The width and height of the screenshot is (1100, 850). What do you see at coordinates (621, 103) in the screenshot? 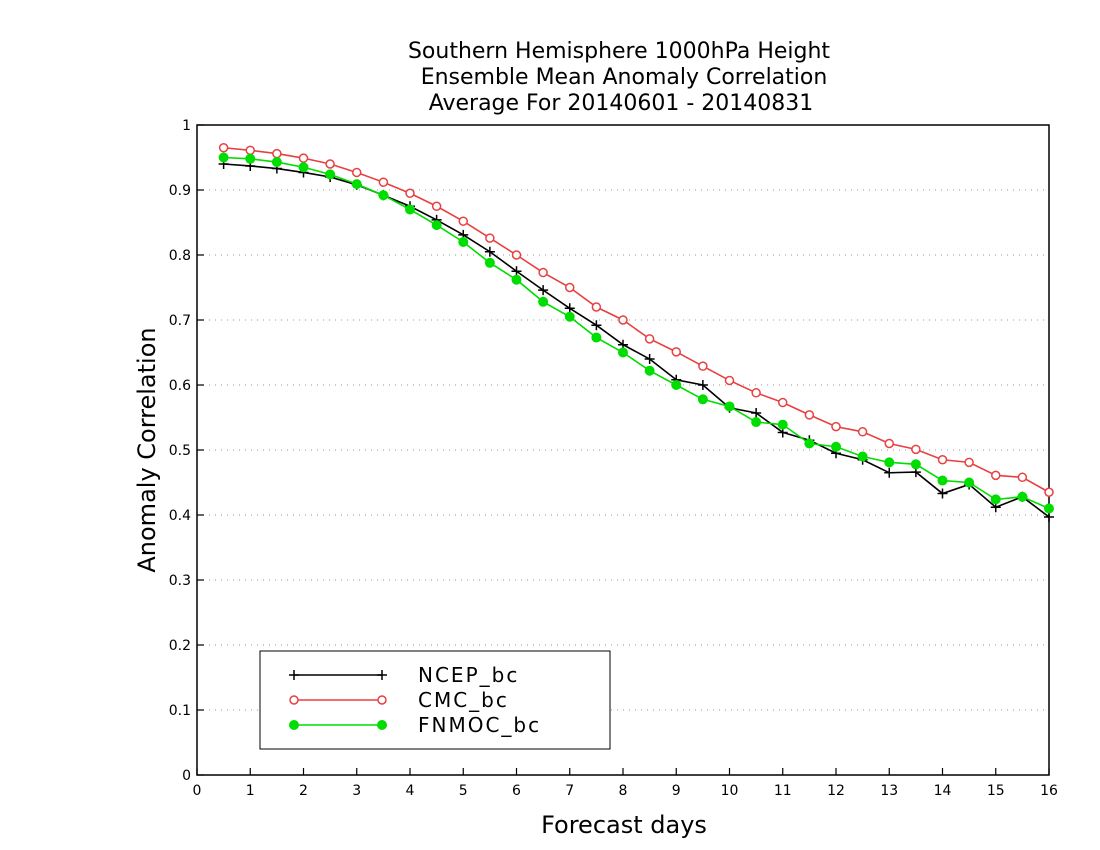
I see `chart-title-line-3: Average For 20140601 - 20140831` at bounding box center [621, 103].